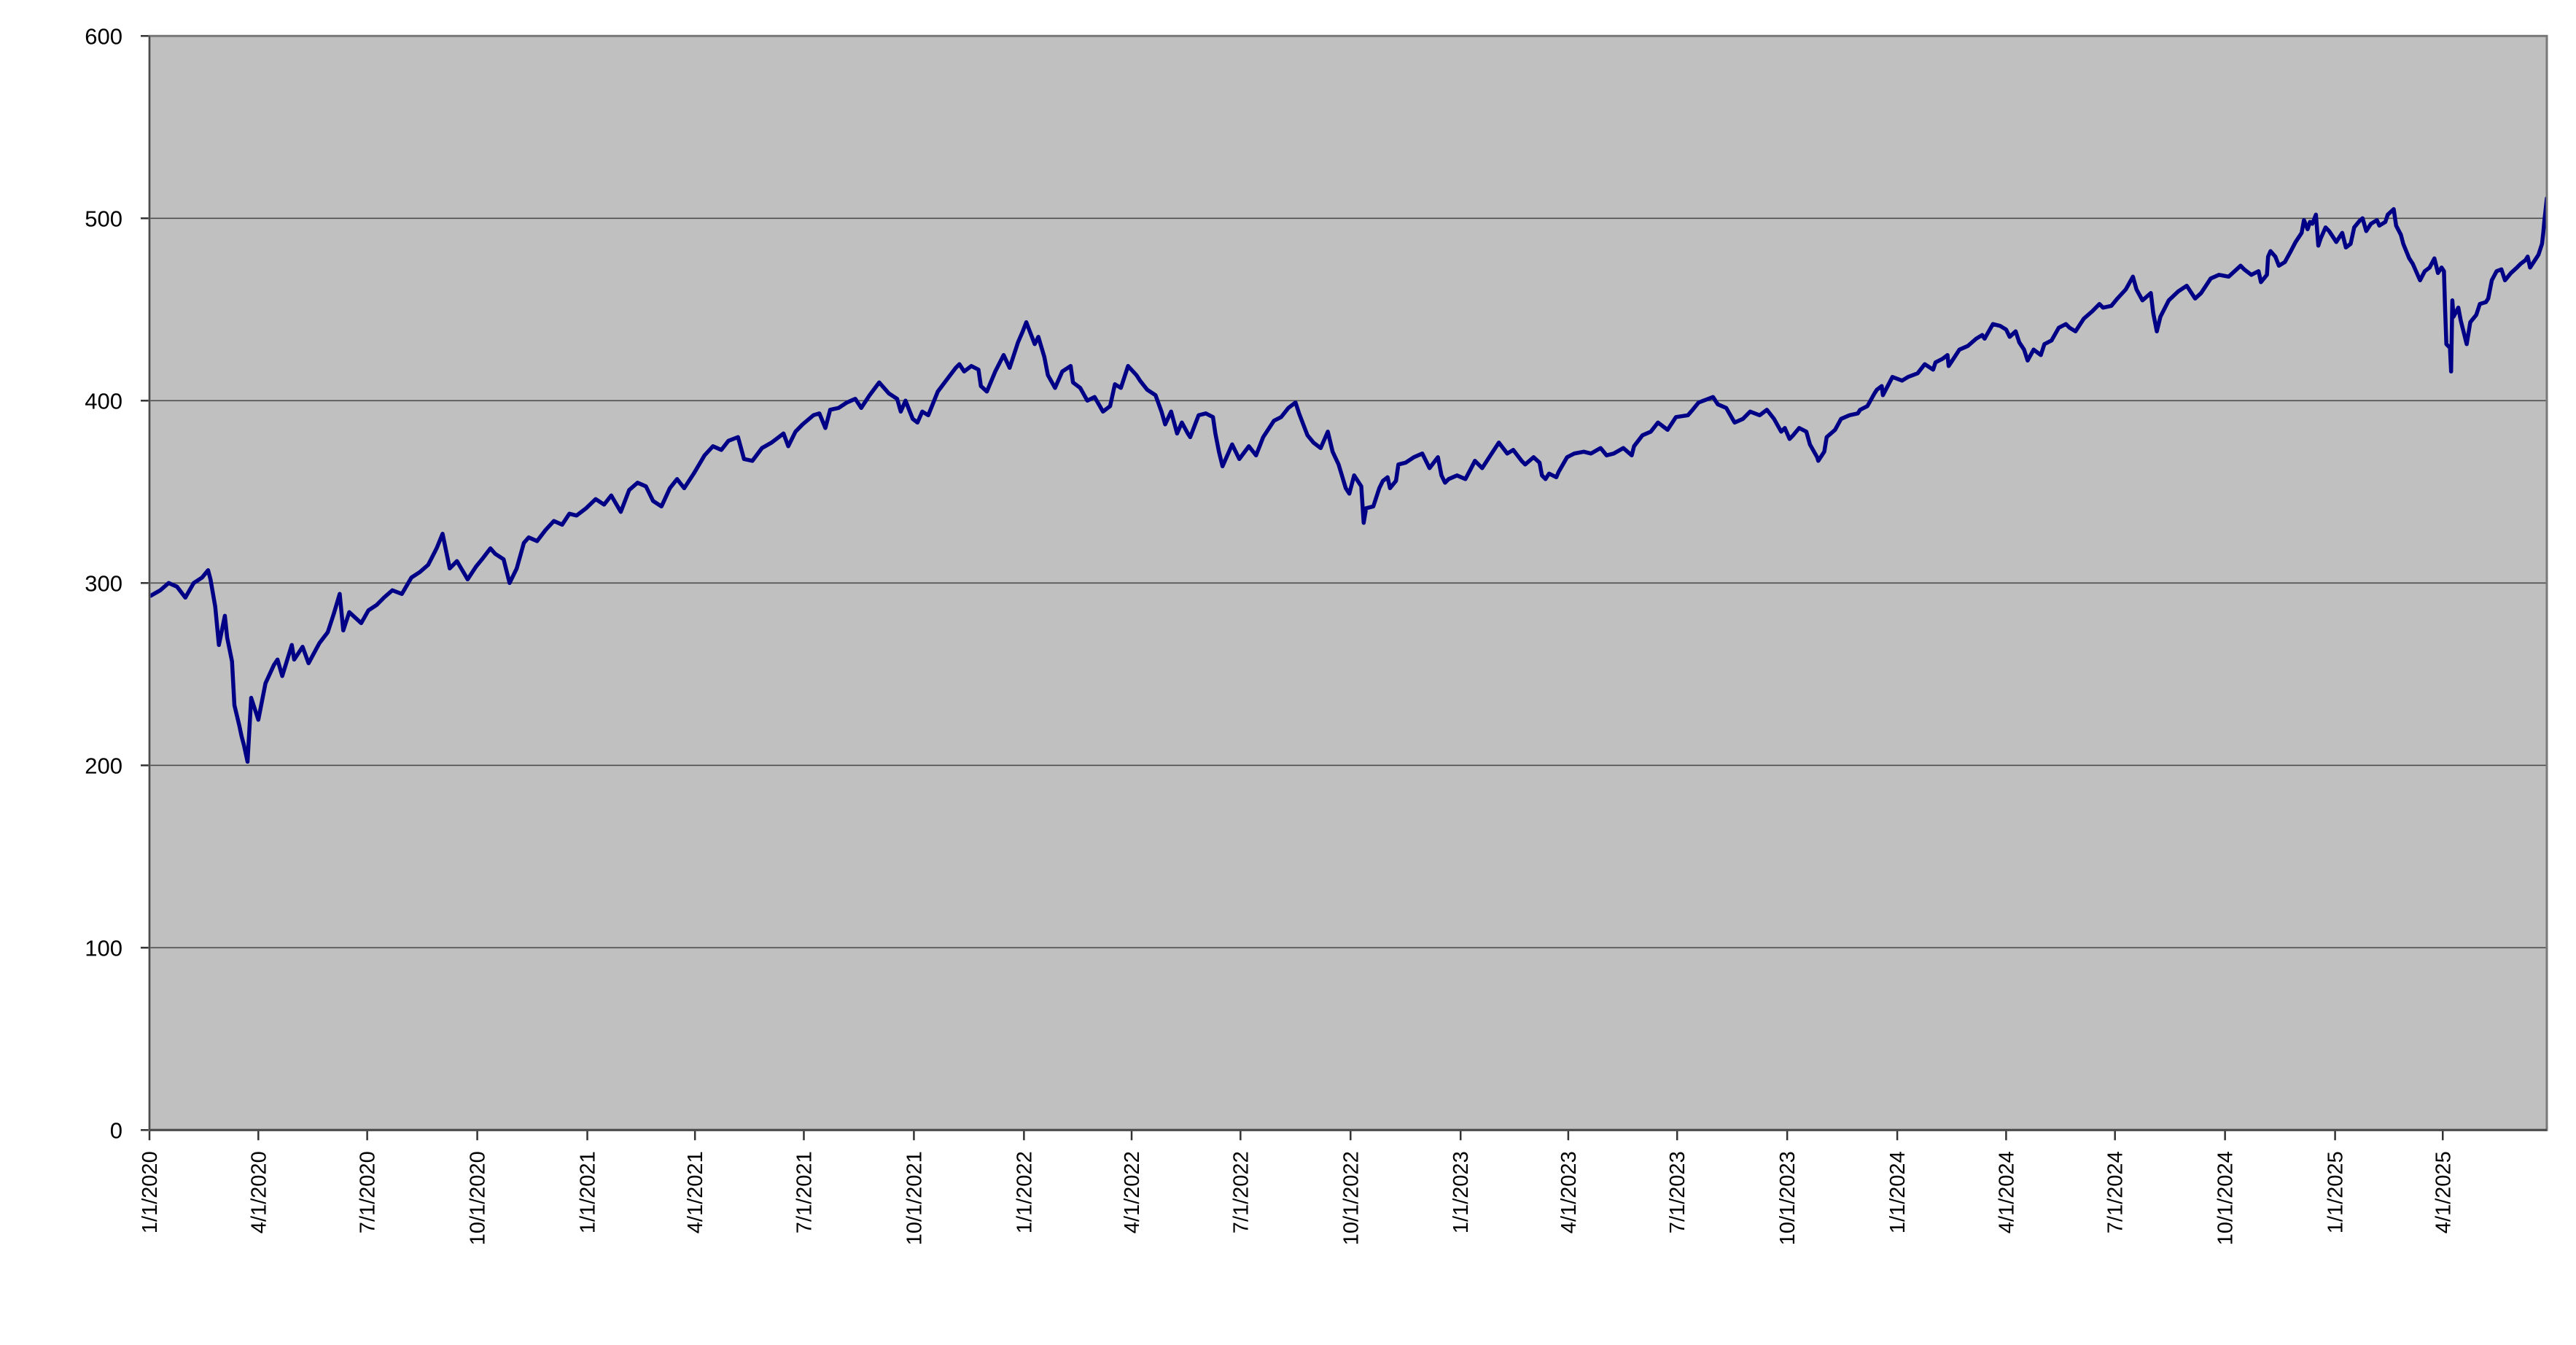 This screenshot has height=1345, width=2576. What do you see at coordinates (1677, 1192) in the screenshot?
I see `x-axis-label-7/1/2023: 7/1/2023` at bounding box center [1677, 1192].